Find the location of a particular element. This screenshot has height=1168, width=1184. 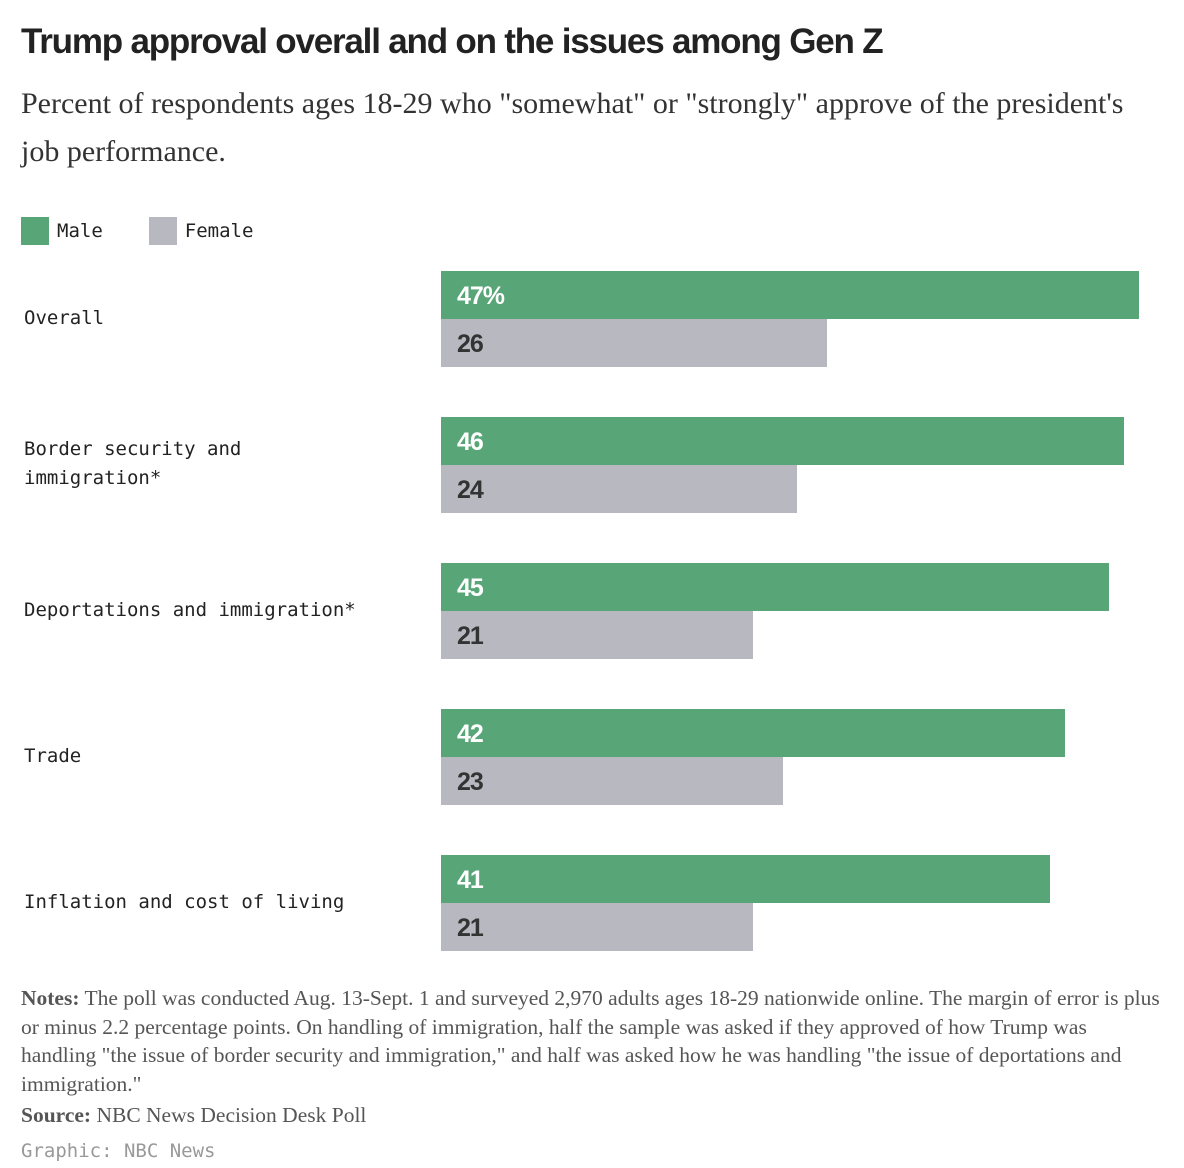

data-label-female: 23 is located at coordinates (470, 782).